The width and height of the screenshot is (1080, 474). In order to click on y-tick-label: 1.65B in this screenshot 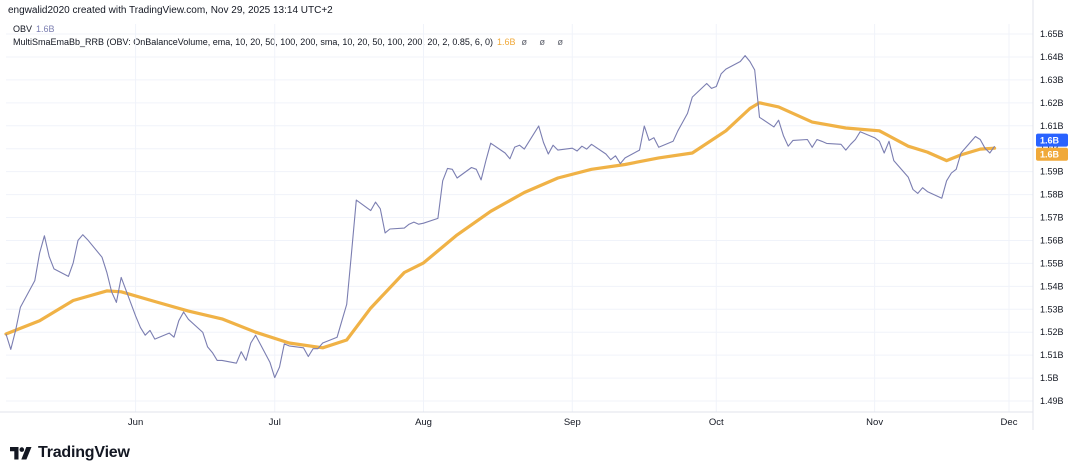, I will do `click(1052, 34)`.